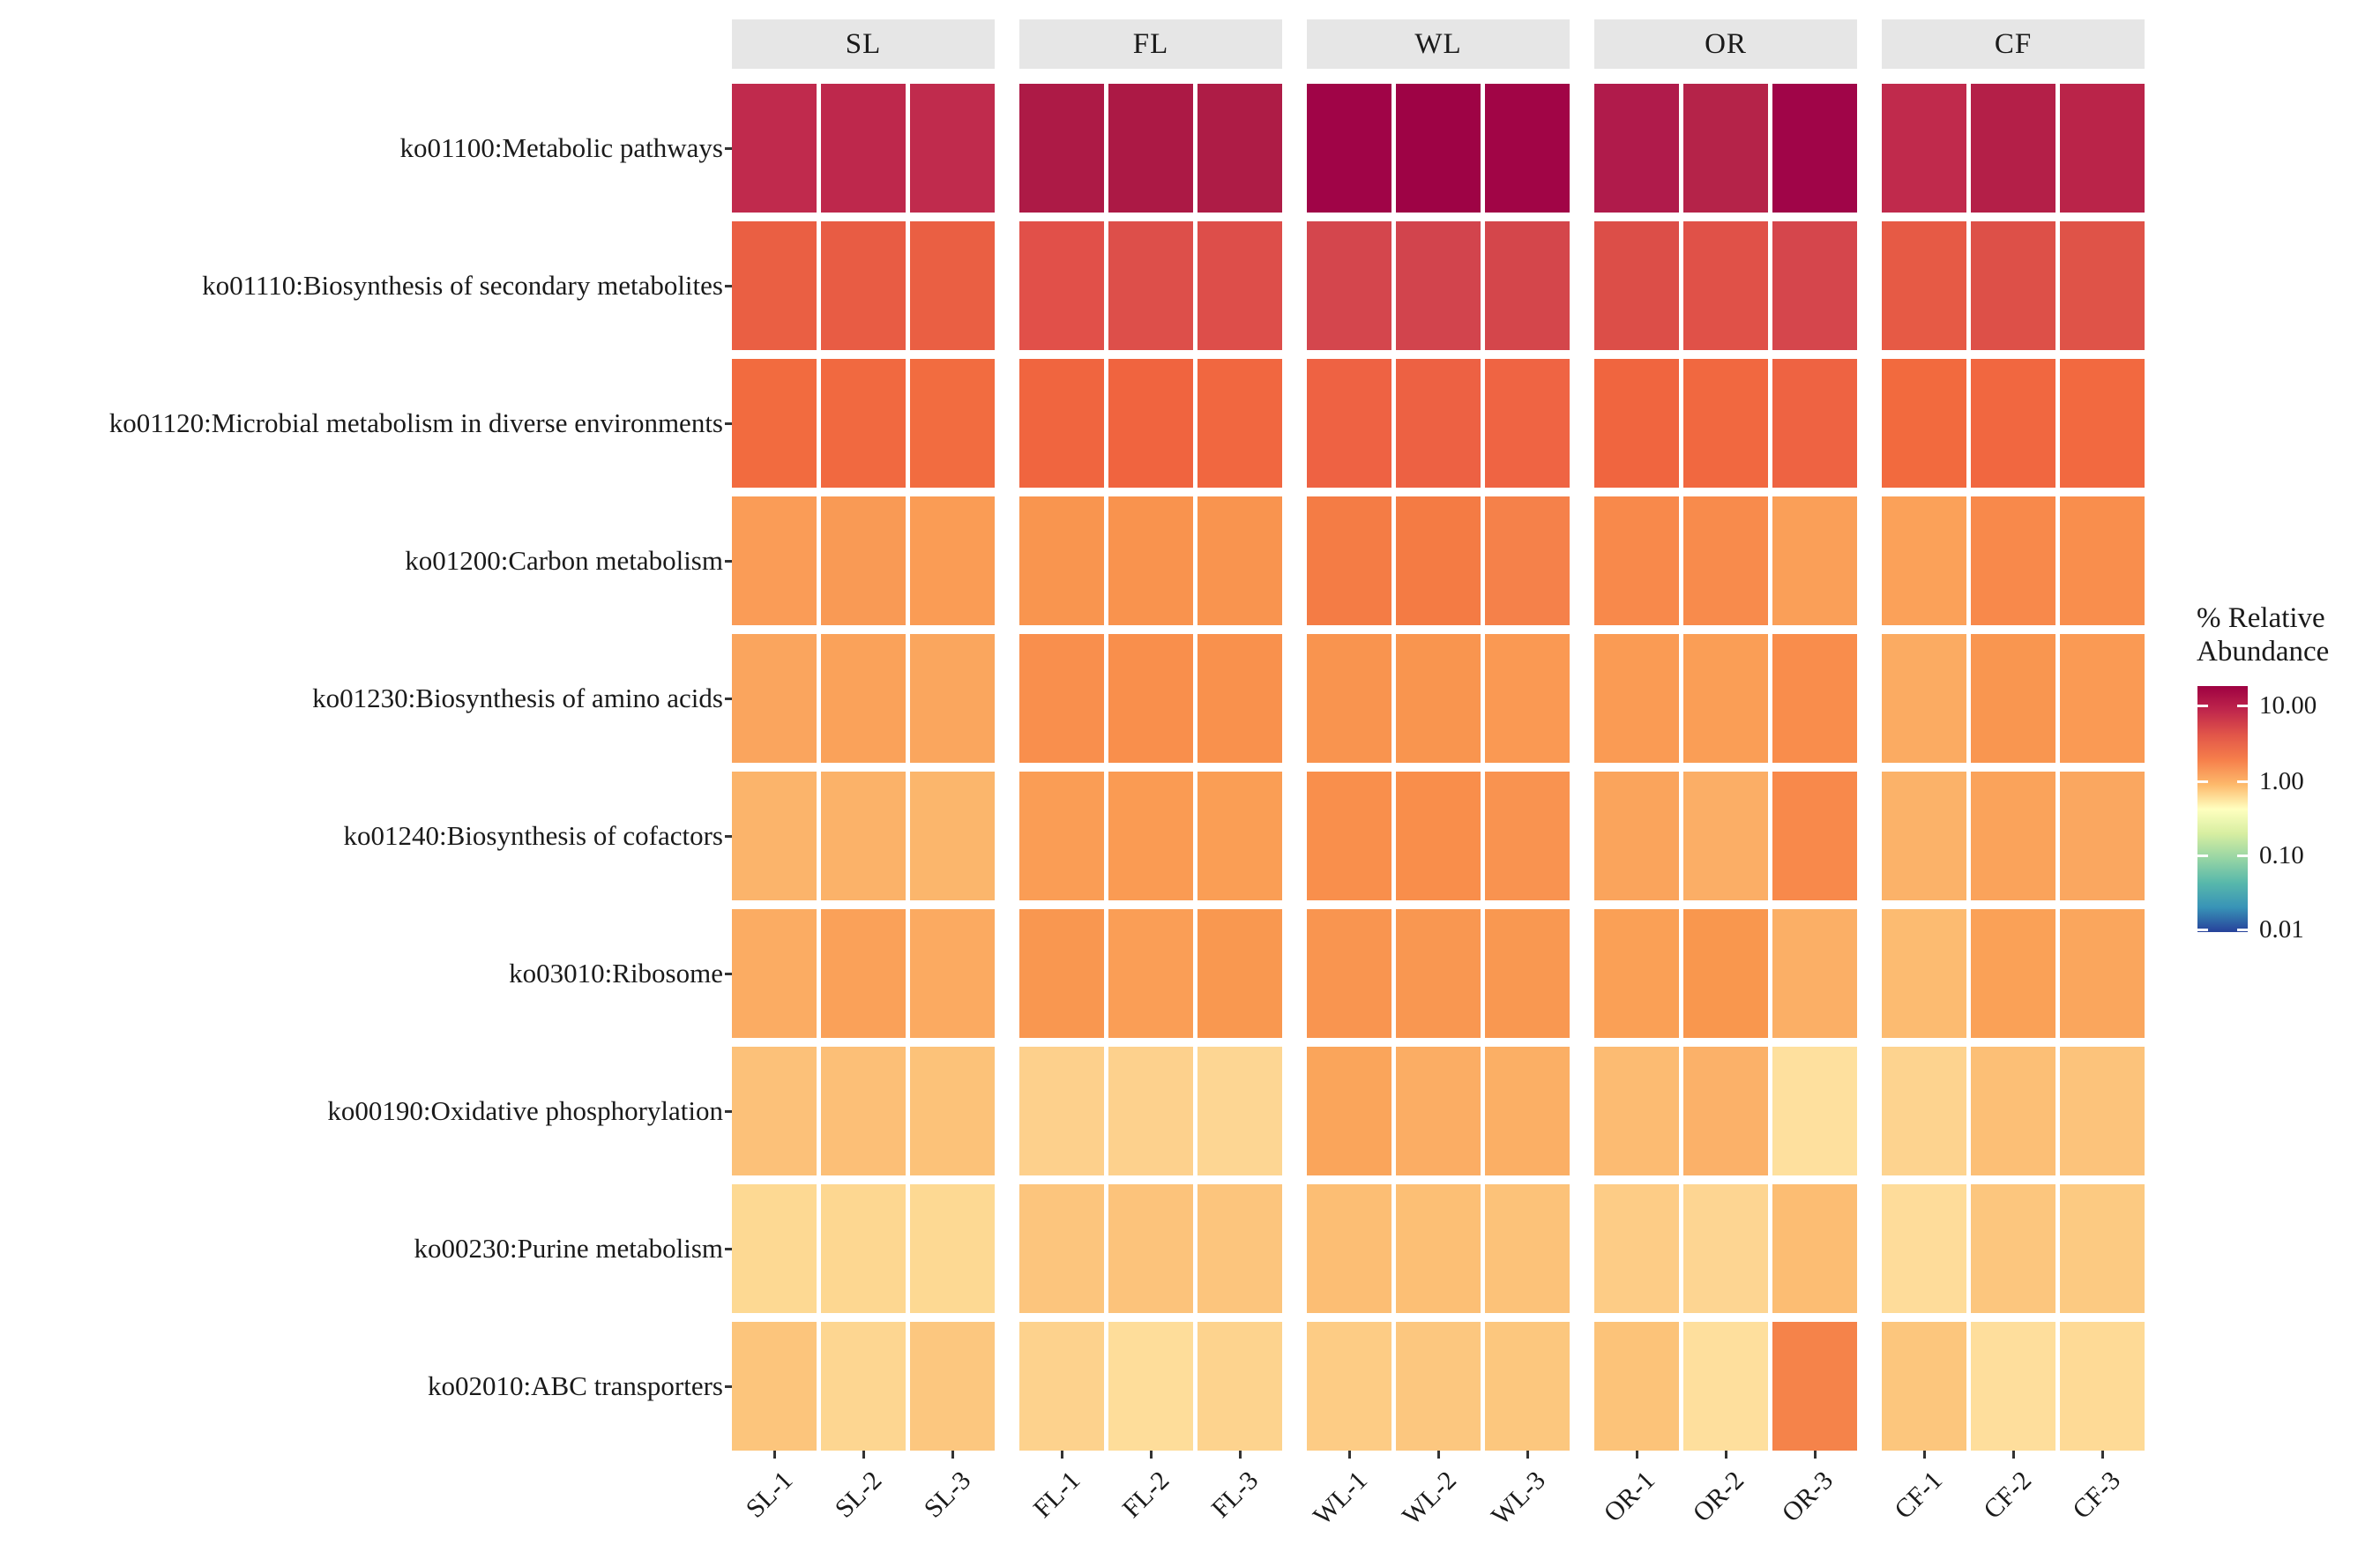  I want to click on legend-tick-label-2: 0.10, so click(2281, 855).